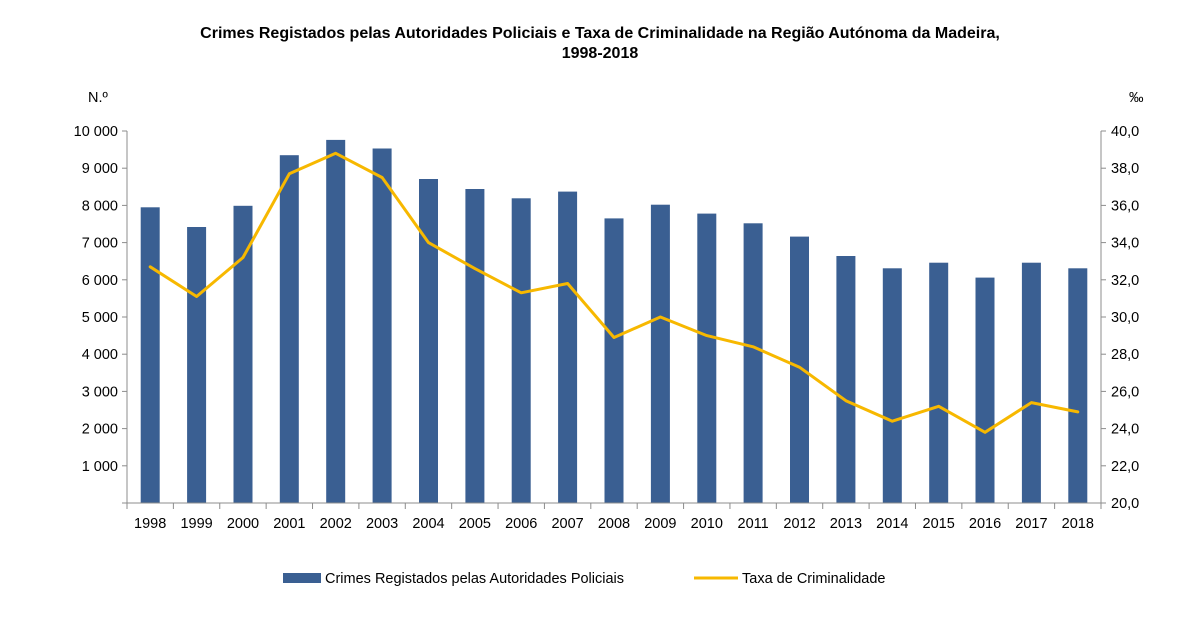 The width and height of the screenshot is (1200, 628). What do you see at coordinates (1031, 382) in the screenshot?
I see `bar-2017` at bounding box center [1031, 382].